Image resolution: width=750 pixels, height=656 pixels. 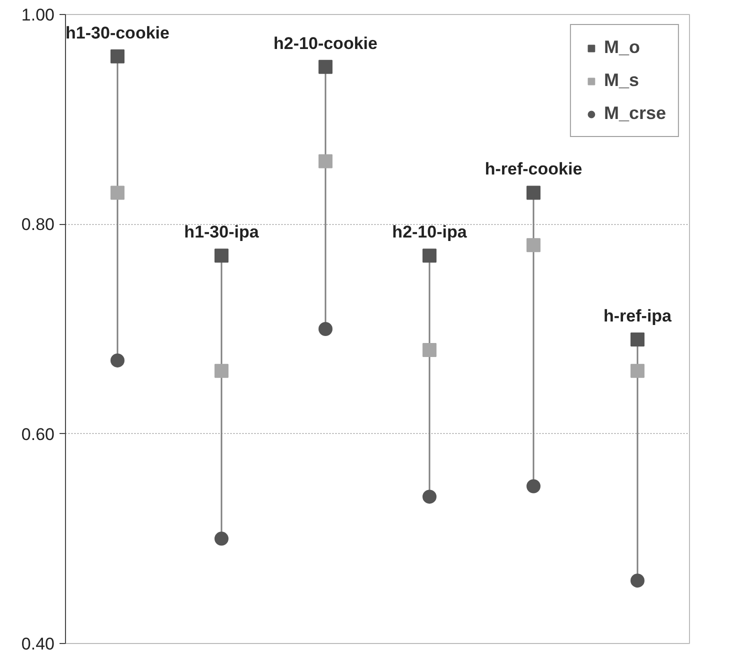 What do you see at coordinates (118, 32) in the screenshot?
I see `x-tick-label: h1-30-cookie` at bounding box center [118, 32].